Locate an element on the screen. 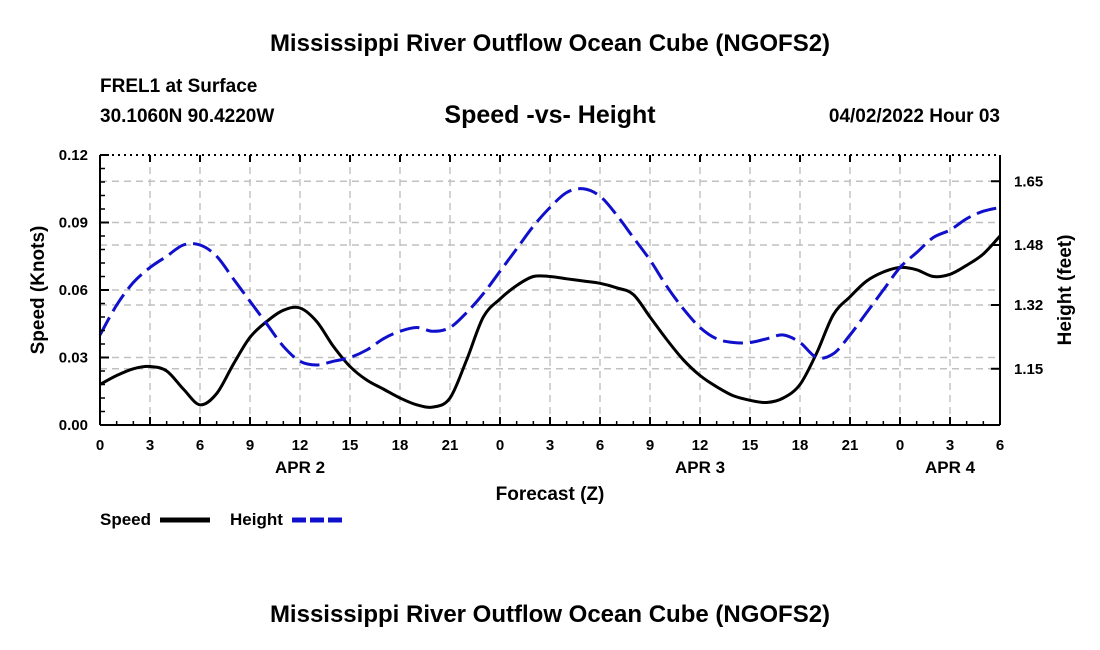 Image resolution: width=1100 pixels, height=650 pixels. y-axis-left-label: Speed (Knots) is located at coordinates (38, 290).